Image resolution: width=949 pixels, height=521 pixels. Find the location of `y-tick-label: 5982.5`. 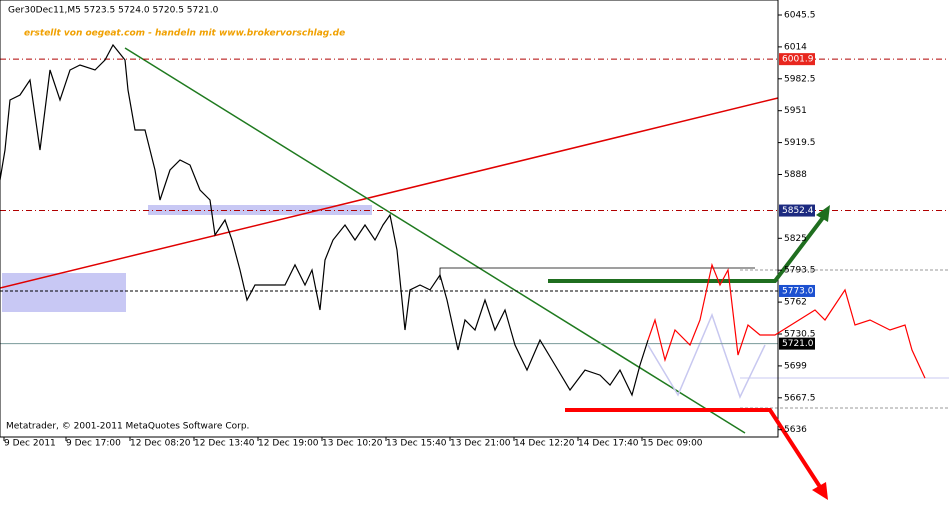

y-tick-label: 5982.5 is located at coordinates (800, 79).